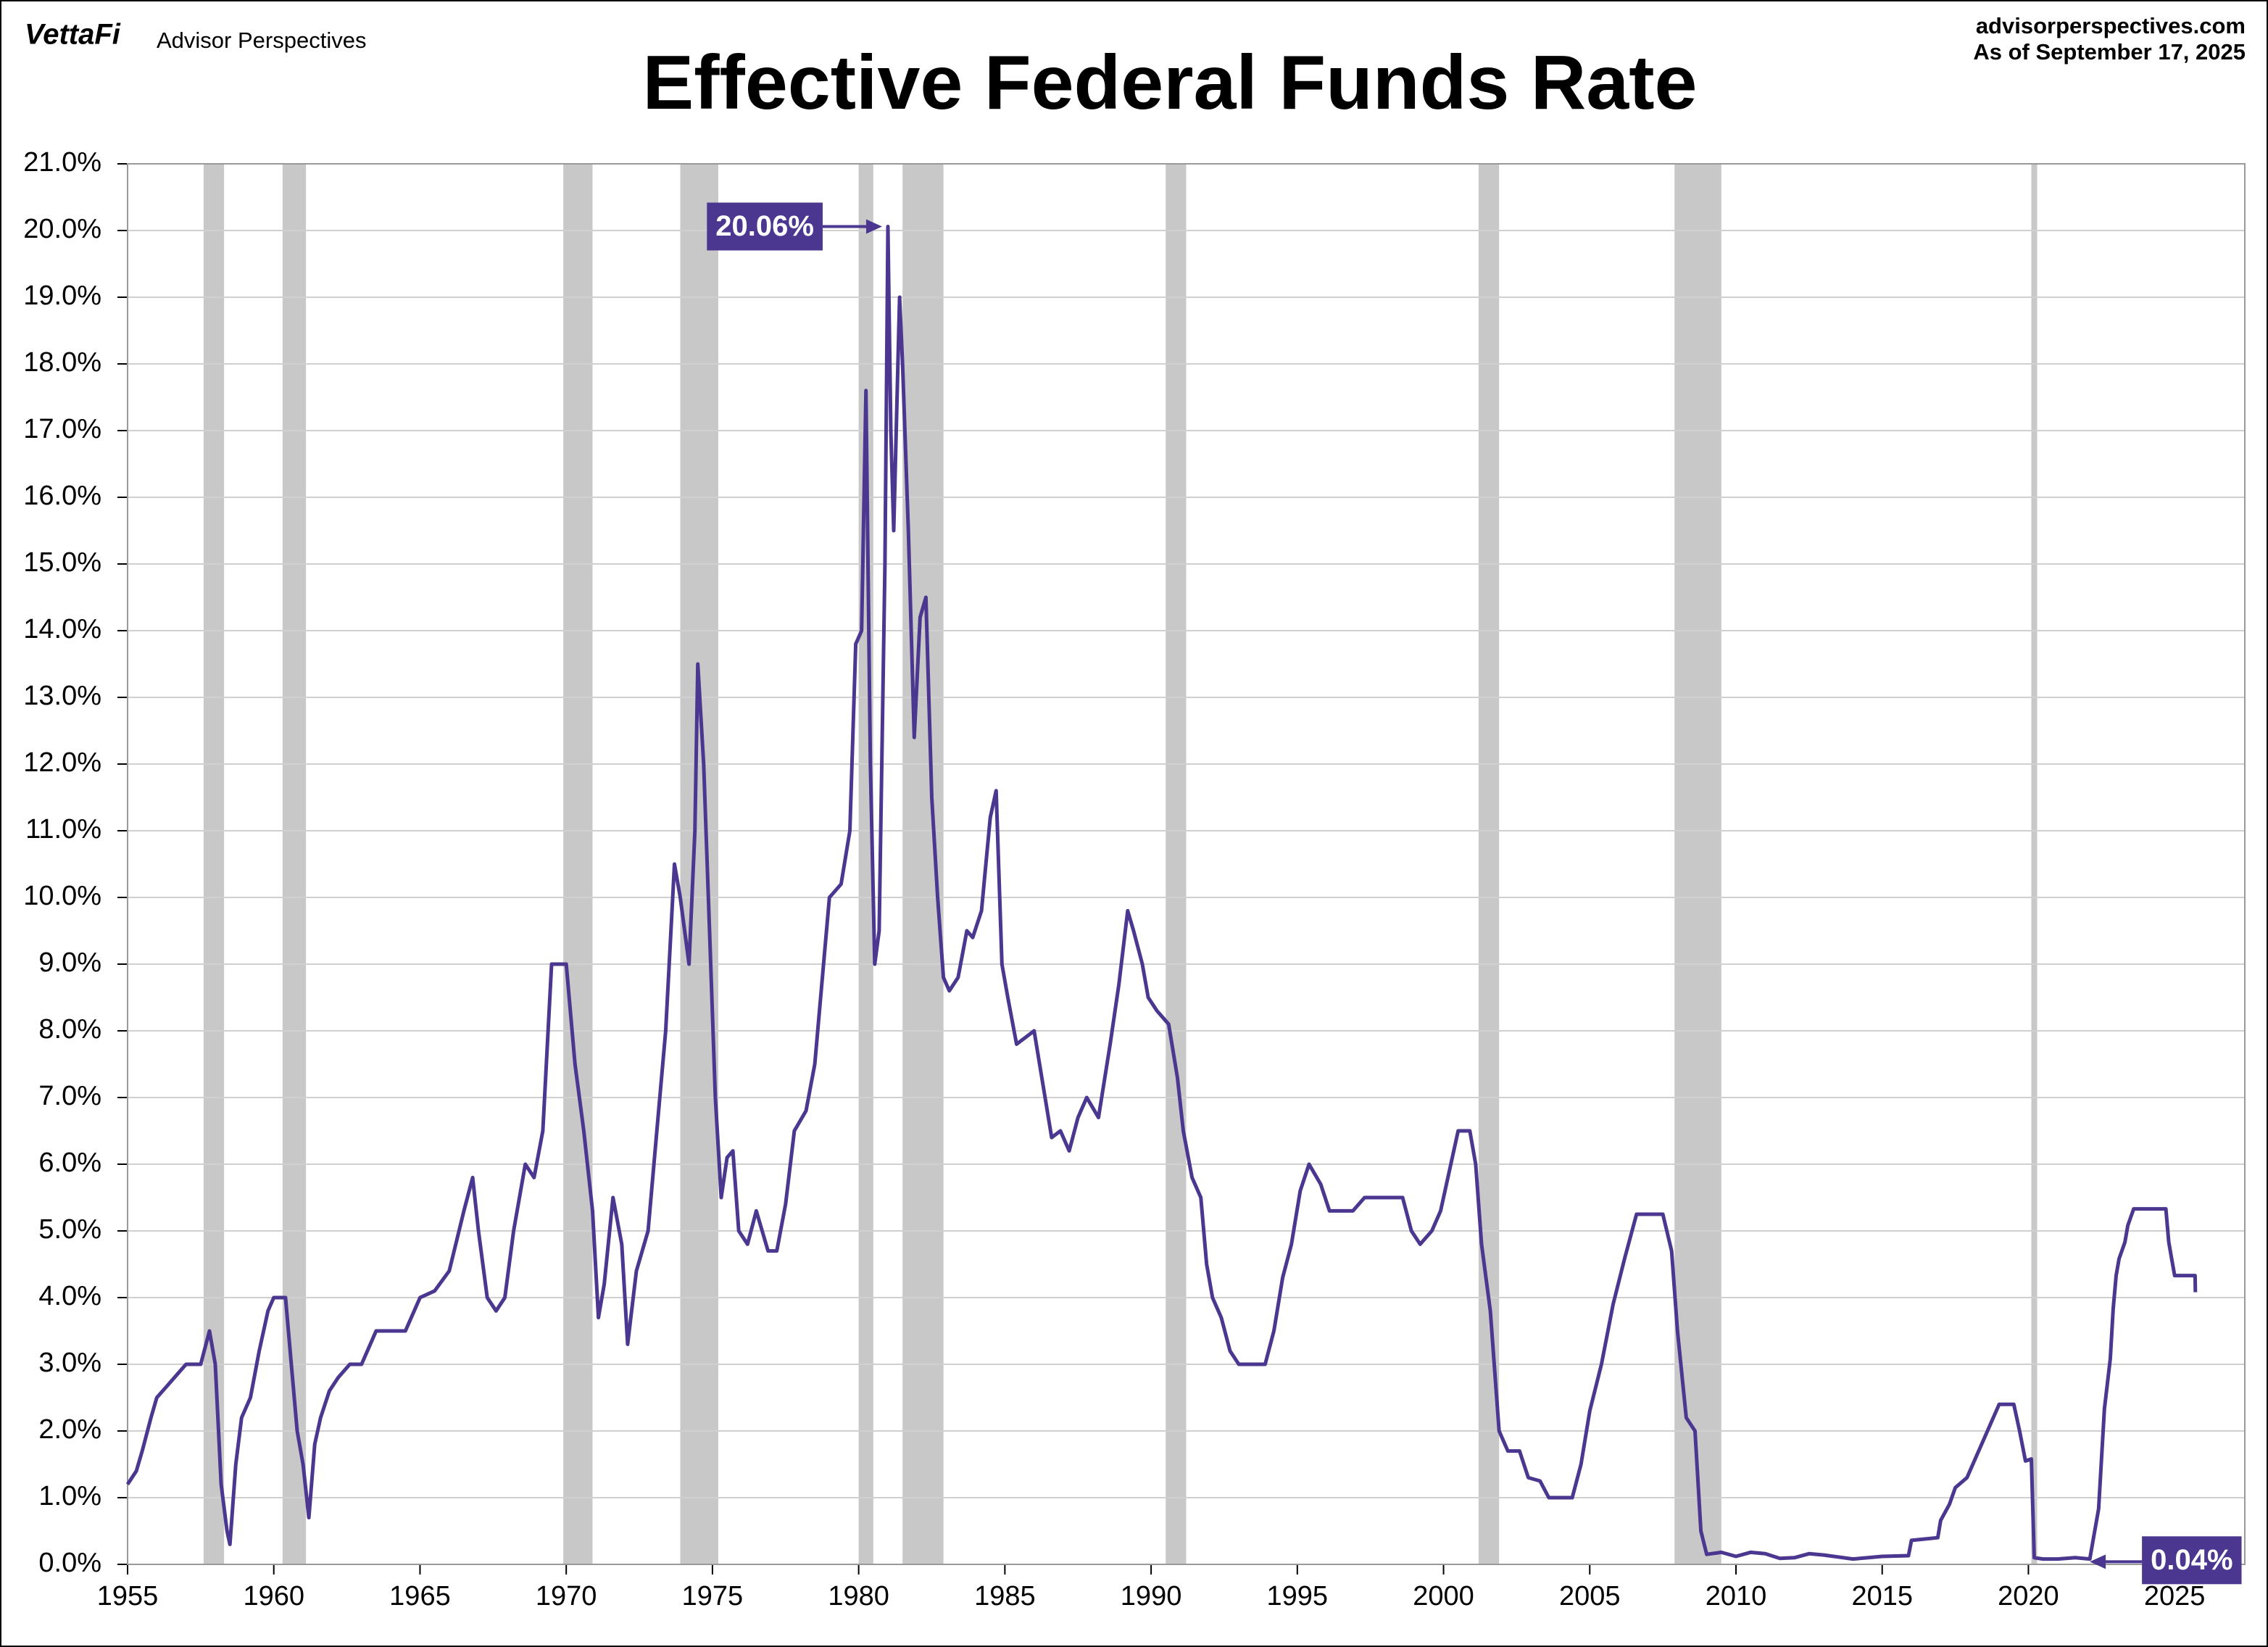 The image size is (2268, 1647). I want to click on y-tick-label: 9.0%, so click(69, 962).